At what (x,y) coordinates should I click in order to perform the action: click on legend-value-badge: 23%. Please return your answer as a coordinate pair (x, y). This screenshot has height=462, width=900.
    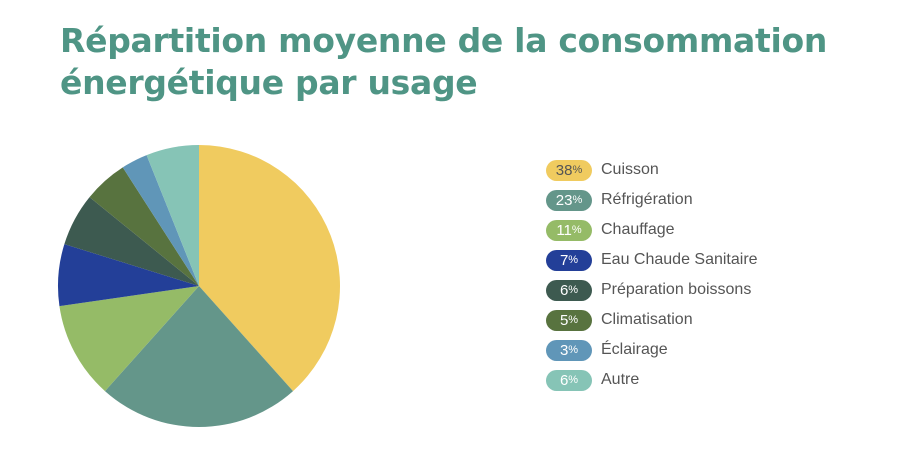
    Looking at the image, I should click on (569, 200).